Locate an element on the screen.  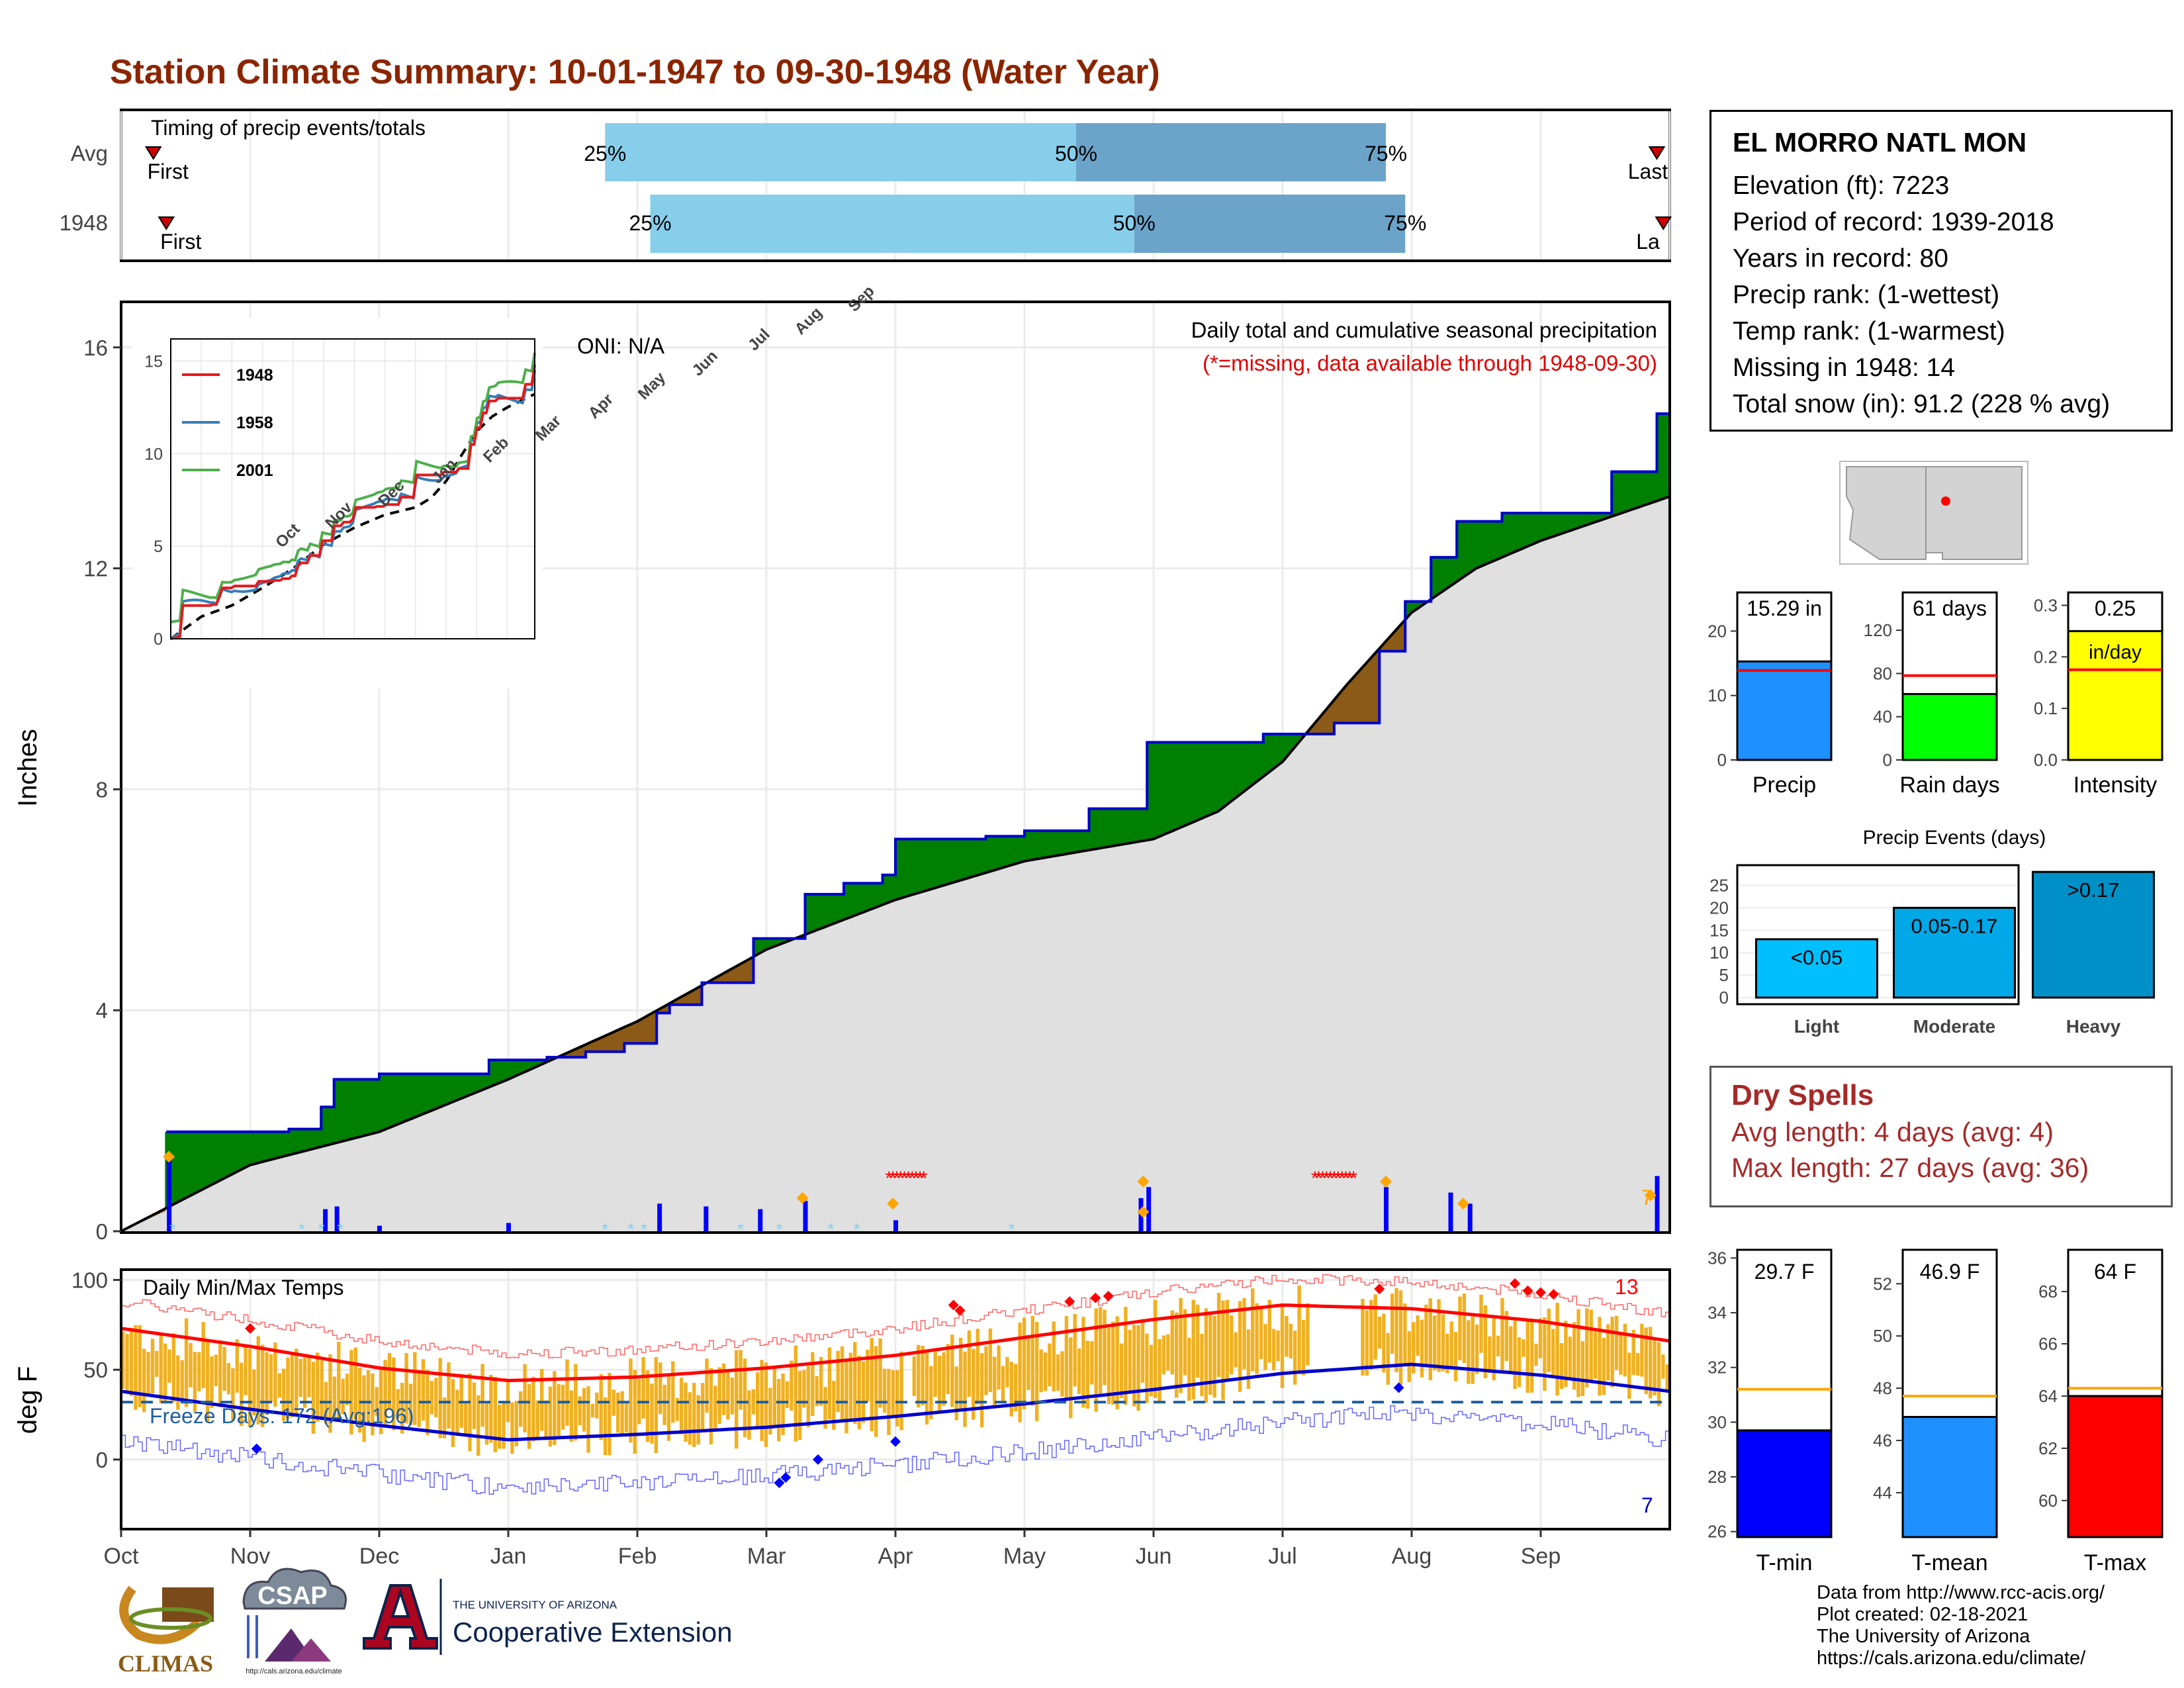
temp-summary-tick-label: 64 is located at coordinates (2048, 1396).